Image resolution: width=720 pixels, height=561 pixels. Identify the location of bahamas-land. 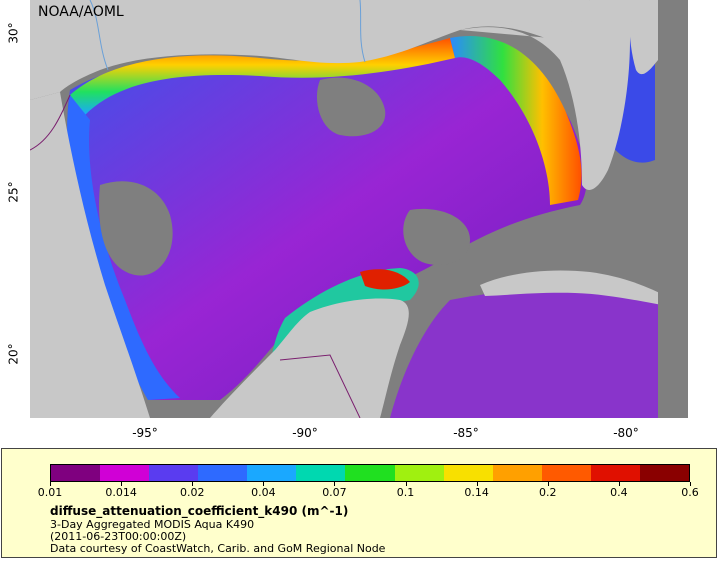
(643, 37).